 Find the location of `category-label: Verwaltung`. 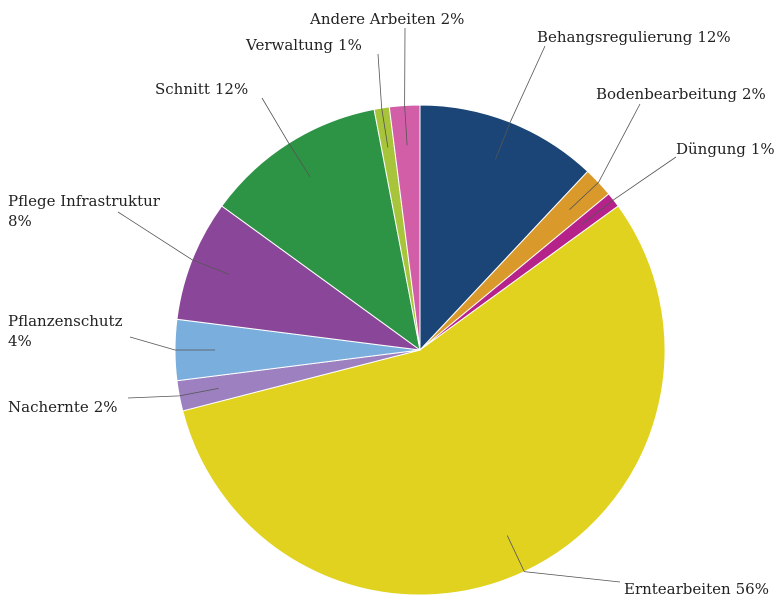

category-label: Verwaltung is located at coordinates (289, 45).